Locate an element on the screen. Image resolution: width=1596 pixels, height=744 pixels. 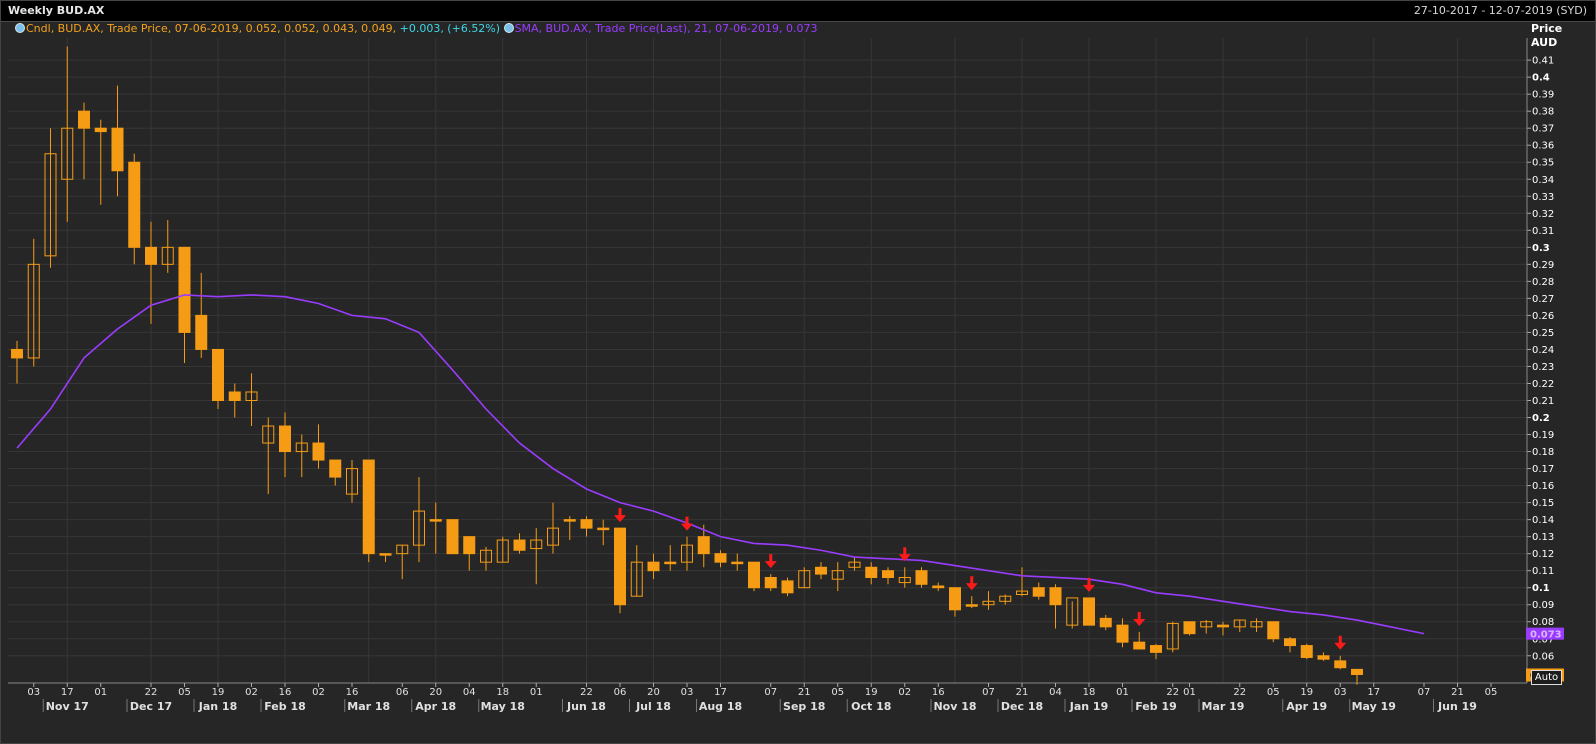
x-tick-month-label: Oct 18 is located at coordinates (871, 706).